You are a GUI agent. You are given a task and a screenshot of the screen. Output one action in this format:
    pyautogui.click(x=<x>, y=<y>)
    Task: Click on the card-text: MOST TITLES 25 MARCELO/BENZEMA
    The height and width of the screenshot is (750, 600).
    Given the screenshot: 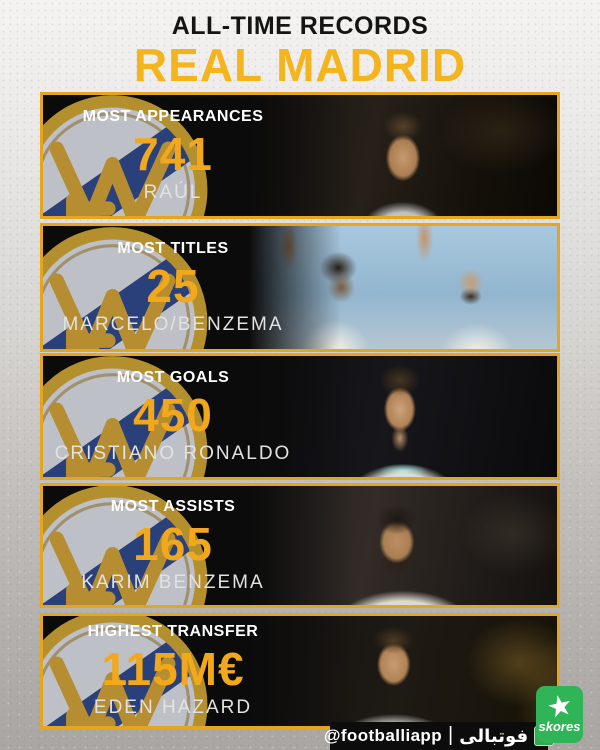 What is the action you would take?
    pyautogui.click(x=173, y=287)
    